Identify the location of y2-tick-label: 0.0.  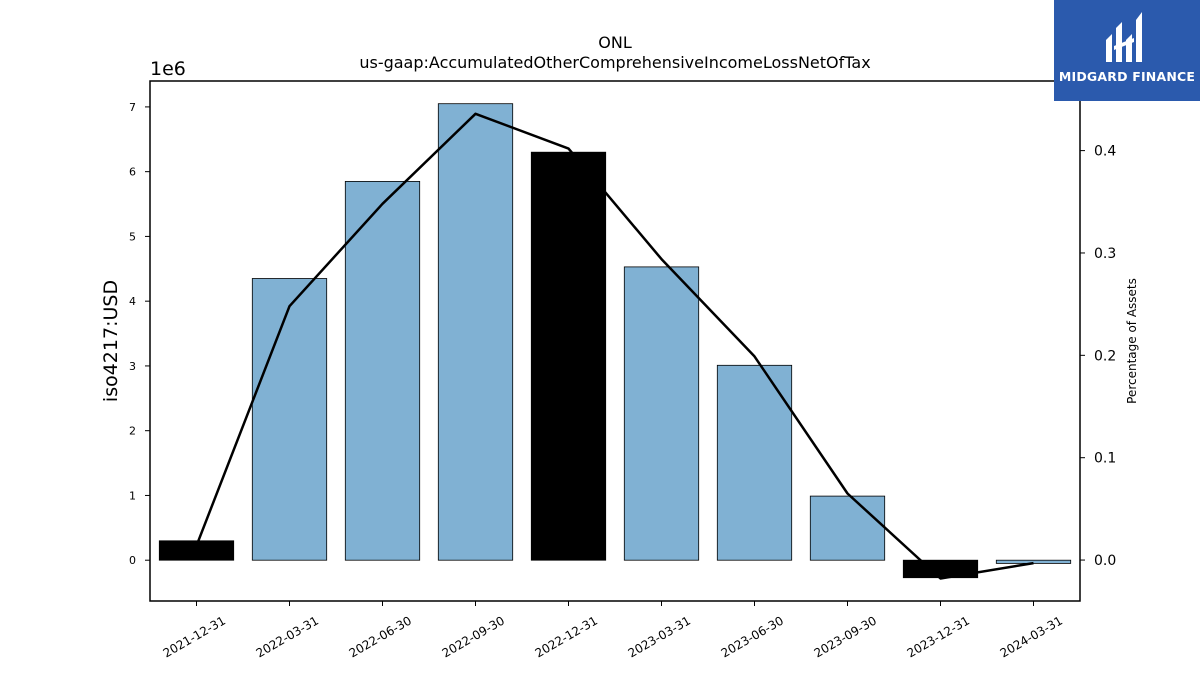
(1105, 561).